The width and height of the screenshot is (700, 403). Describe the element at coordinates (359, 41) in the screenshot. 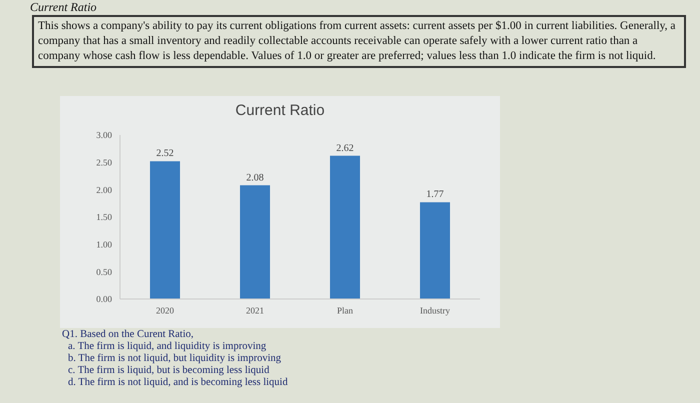

I see `text: This shows a company's ability to pay its current obligations from current assets: current assets per $1.00 in current liabilities. Generally, a company that has a small inventory and readily collectable accounts receivable can operate safely with a lower current ratio than a company whose cash flow is less dependable. Values of 1.0 or greater are preferred; values less than 1.0 indicate the firm is not liquid.` at that location.